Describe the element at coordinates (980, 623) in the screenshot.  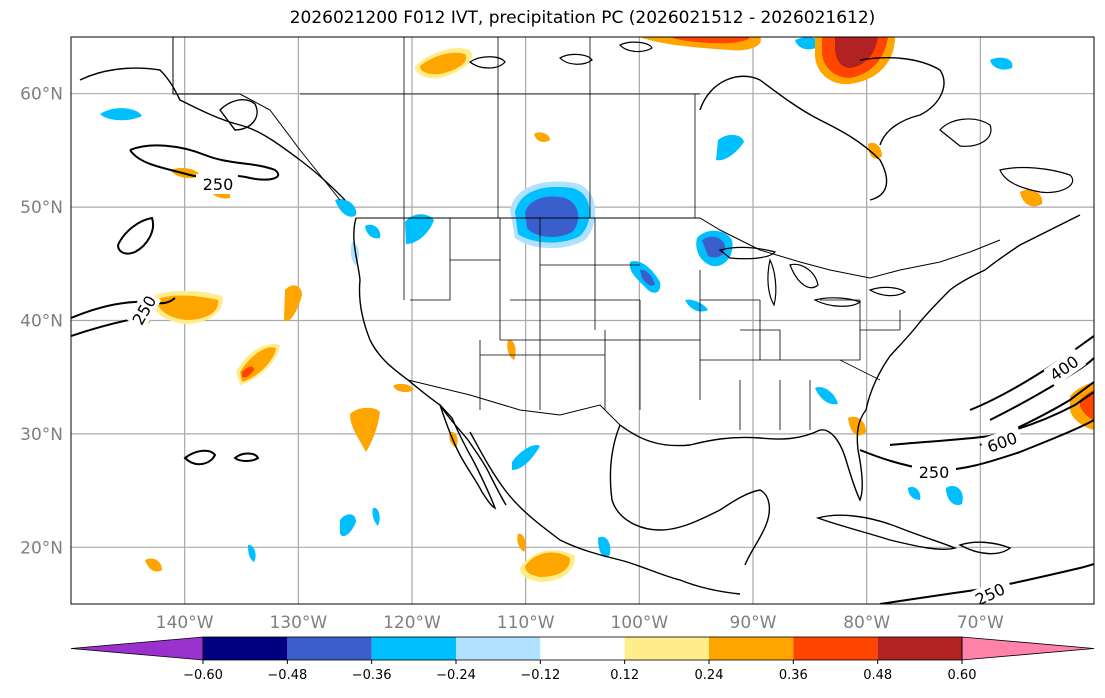
I see `lon-label: 70°W` at that location.